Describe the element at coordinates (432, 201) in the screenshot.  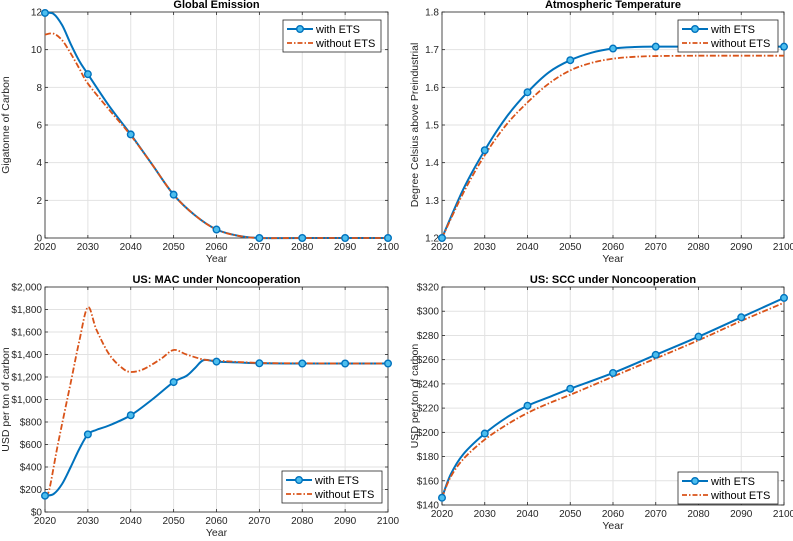
I see `y-tick-label: 1.3` at that location.